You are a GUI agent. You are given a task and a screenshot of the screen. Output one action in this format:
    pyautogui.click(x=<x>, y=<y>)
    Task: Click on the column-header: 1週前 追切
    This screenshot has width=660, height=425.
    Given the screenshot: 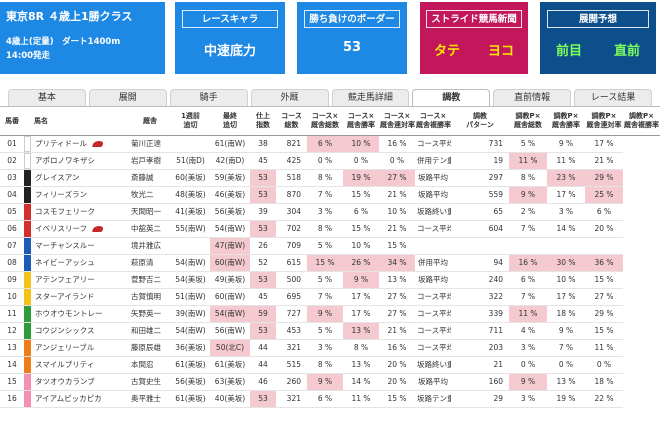 What is the action you would take?
    pyautogui.click(x=190, y=122)
    